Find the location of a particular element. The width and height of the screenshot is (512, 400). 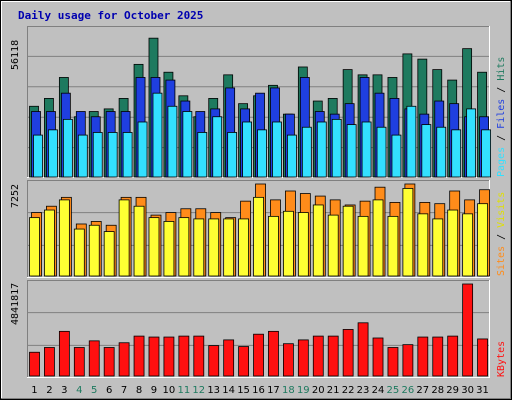

legend-pages: Pages is located at coordinates (501, 162).